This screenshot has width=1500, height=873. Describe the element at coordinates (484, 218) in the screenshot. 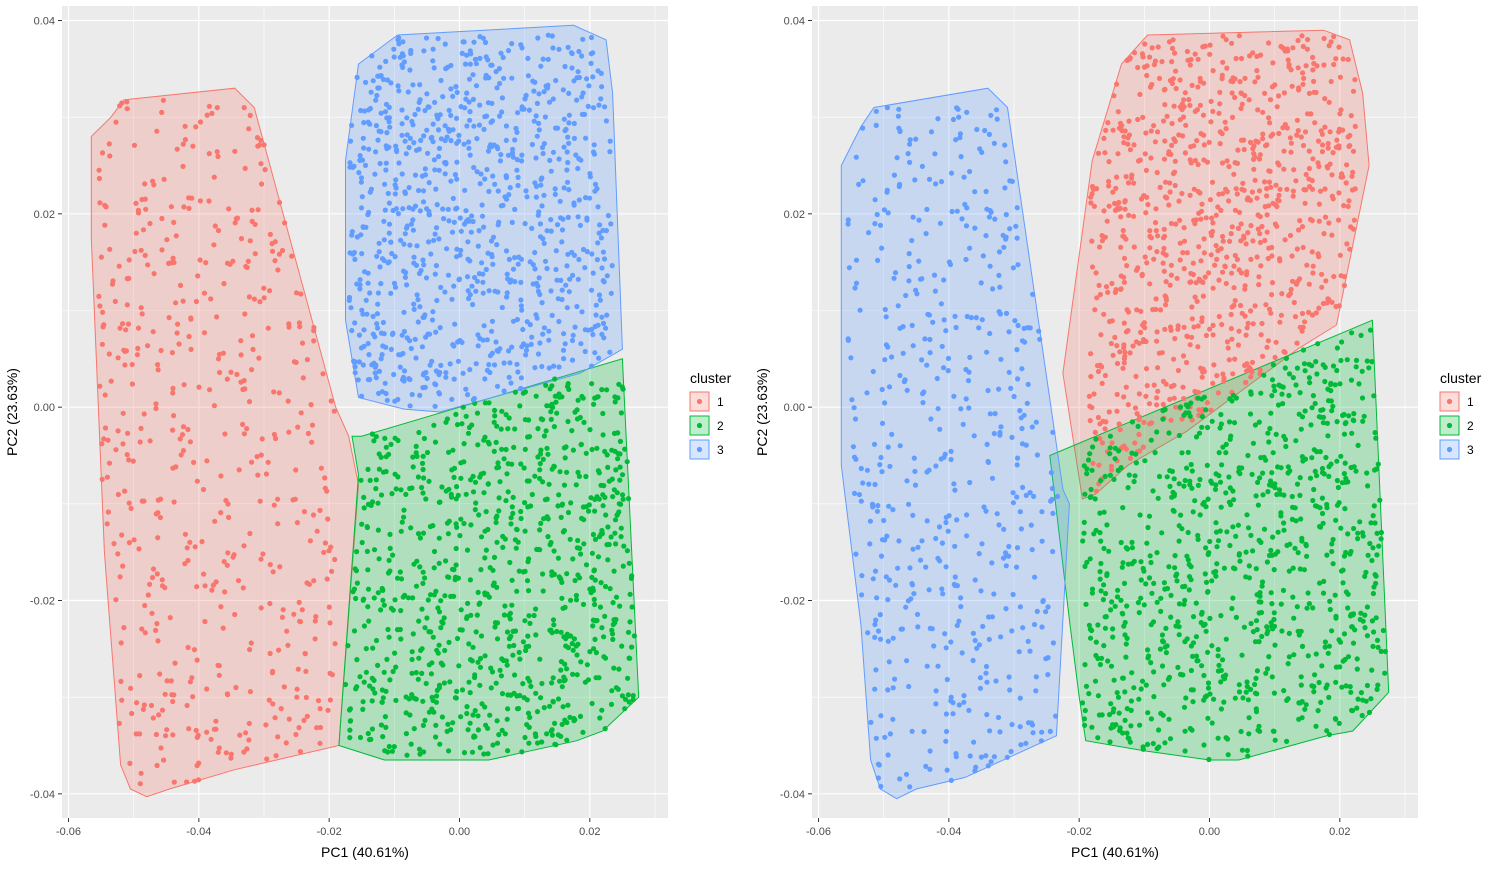

I see `cluster-3-hull` at that location.